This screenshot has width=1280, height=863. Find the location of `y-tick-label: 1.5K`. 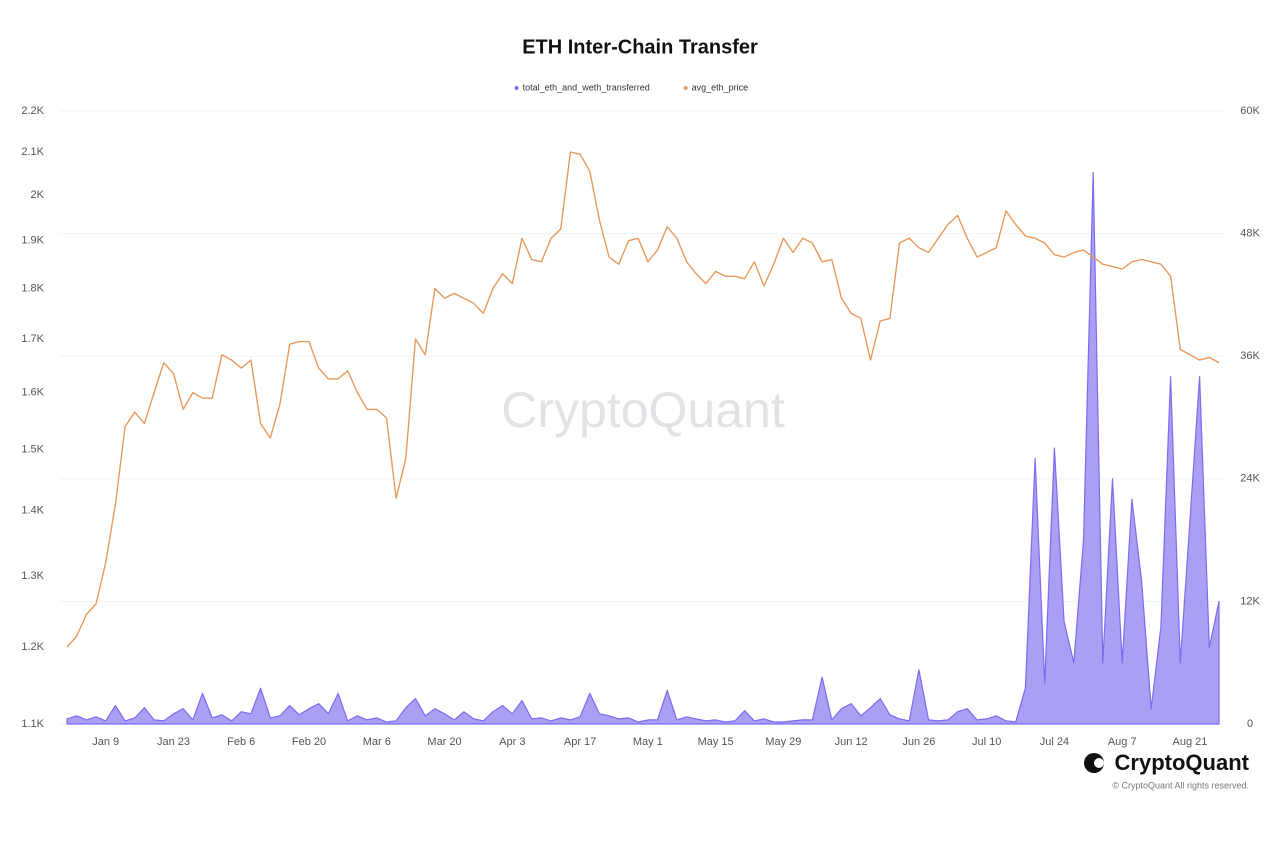

y-tick-label: 1.5K is located at coordinates (32, 450).